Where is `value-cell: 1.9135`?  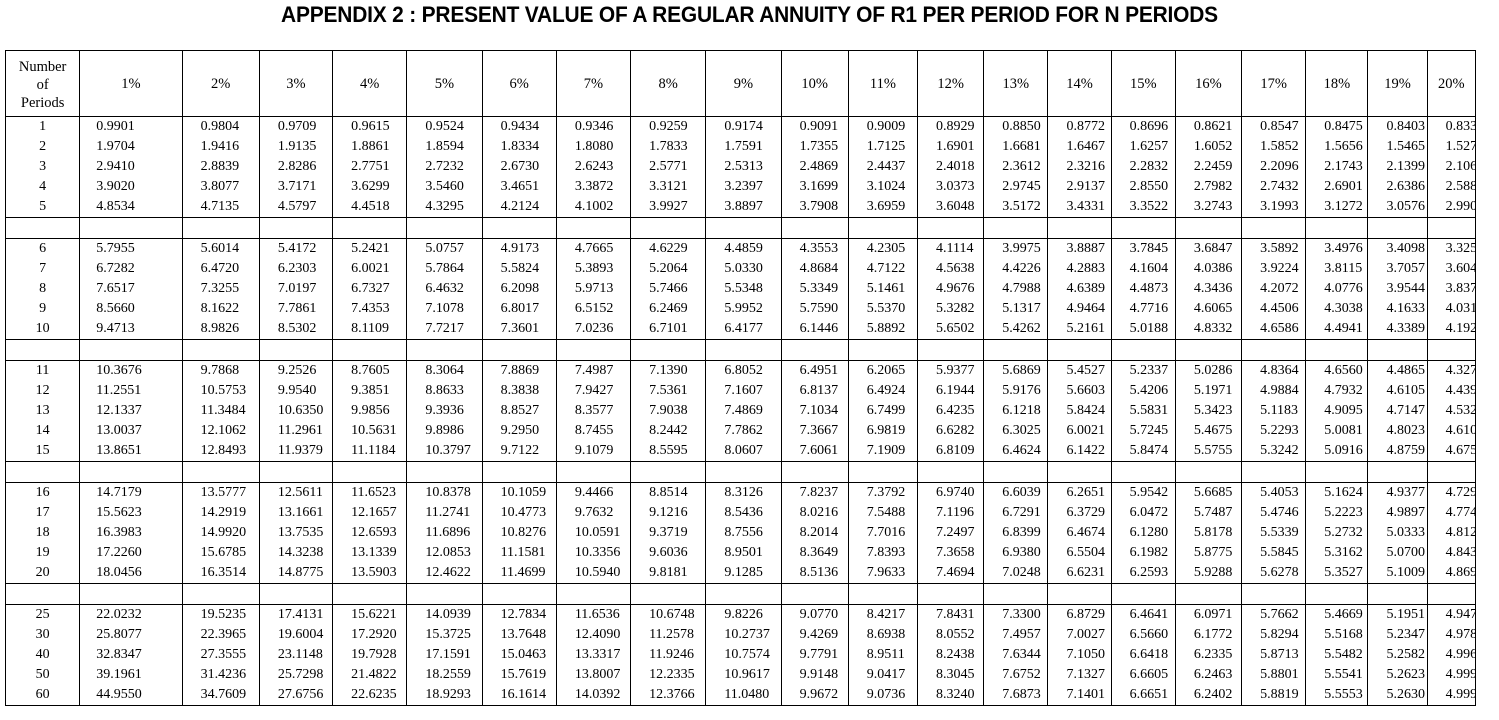
value-cell: 1.9135 is located at coordinates (296, 147).